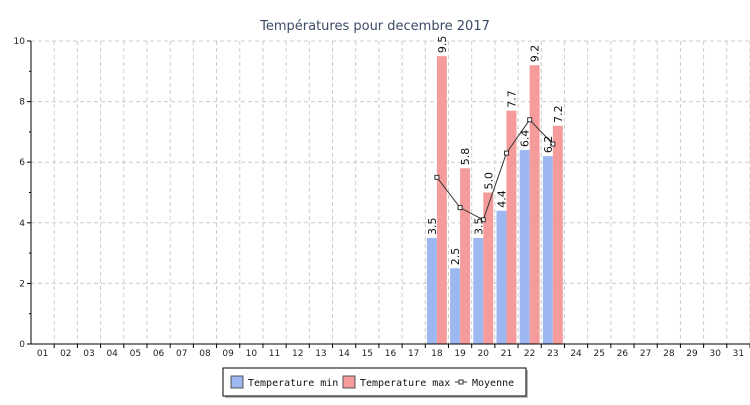 This screenshot has width=750, height=405. What do you see at coordinates (320, 354) in the screenshot?
I see `x-tick-label: 13` at bounding box center [320, 354].